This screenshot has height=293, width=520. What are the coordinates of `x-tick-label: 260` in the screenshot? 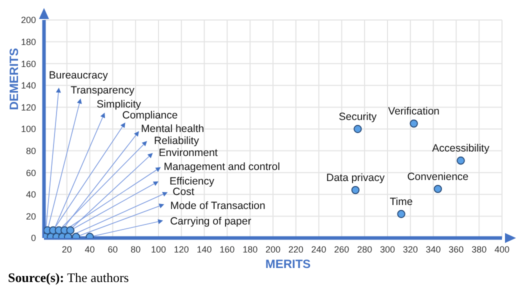 It's located at (342, 249).